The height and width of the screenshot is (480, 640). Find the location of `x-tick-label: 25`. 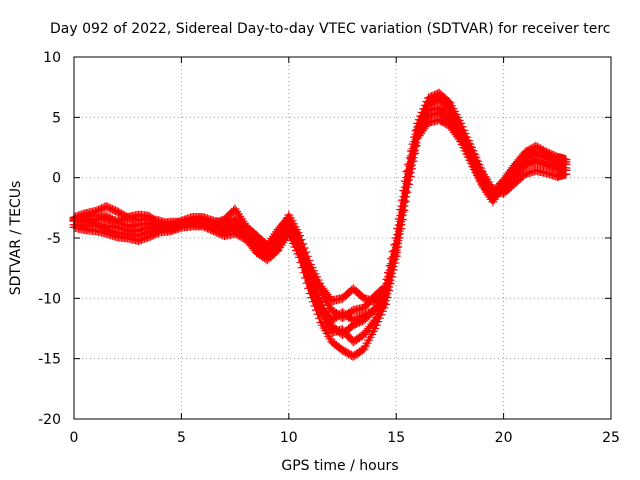

x-tick-label: 25 is located at coordinates (611, 438).